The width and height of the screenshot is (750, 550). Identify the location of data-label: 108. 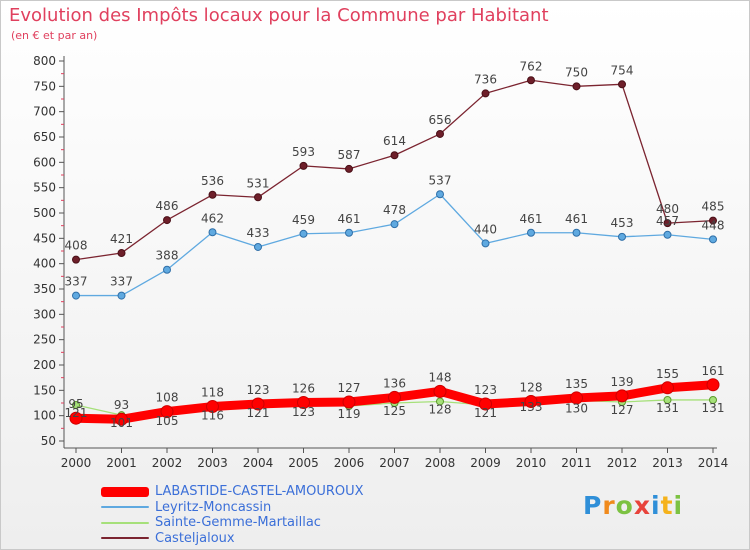
(167, 398).